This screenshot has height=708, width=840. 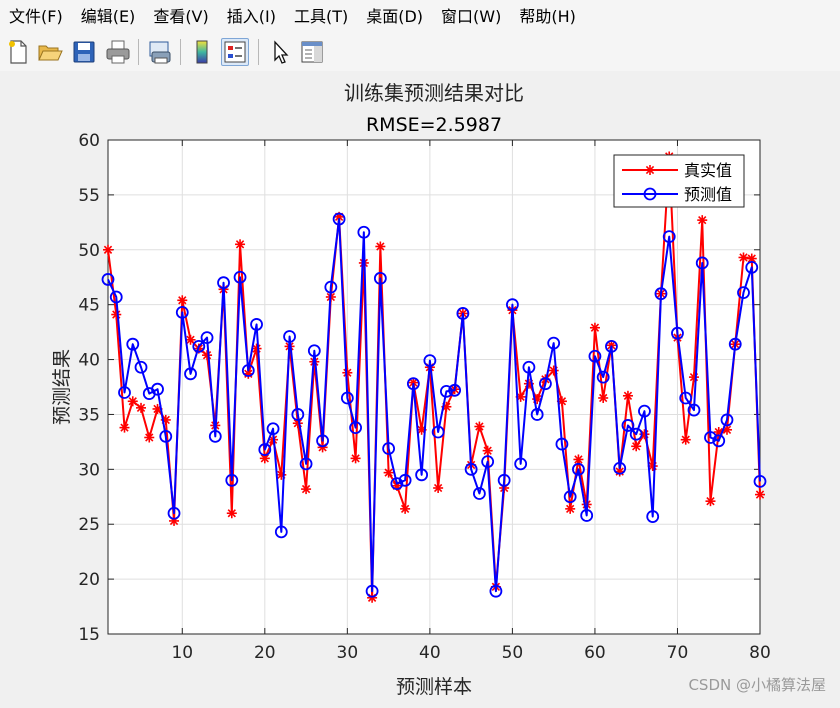 What do you see at coordinates (434, 93) in the screenshot?
I see `chart-title: 训练集预测结果对比` at bounding box center [434, 93].